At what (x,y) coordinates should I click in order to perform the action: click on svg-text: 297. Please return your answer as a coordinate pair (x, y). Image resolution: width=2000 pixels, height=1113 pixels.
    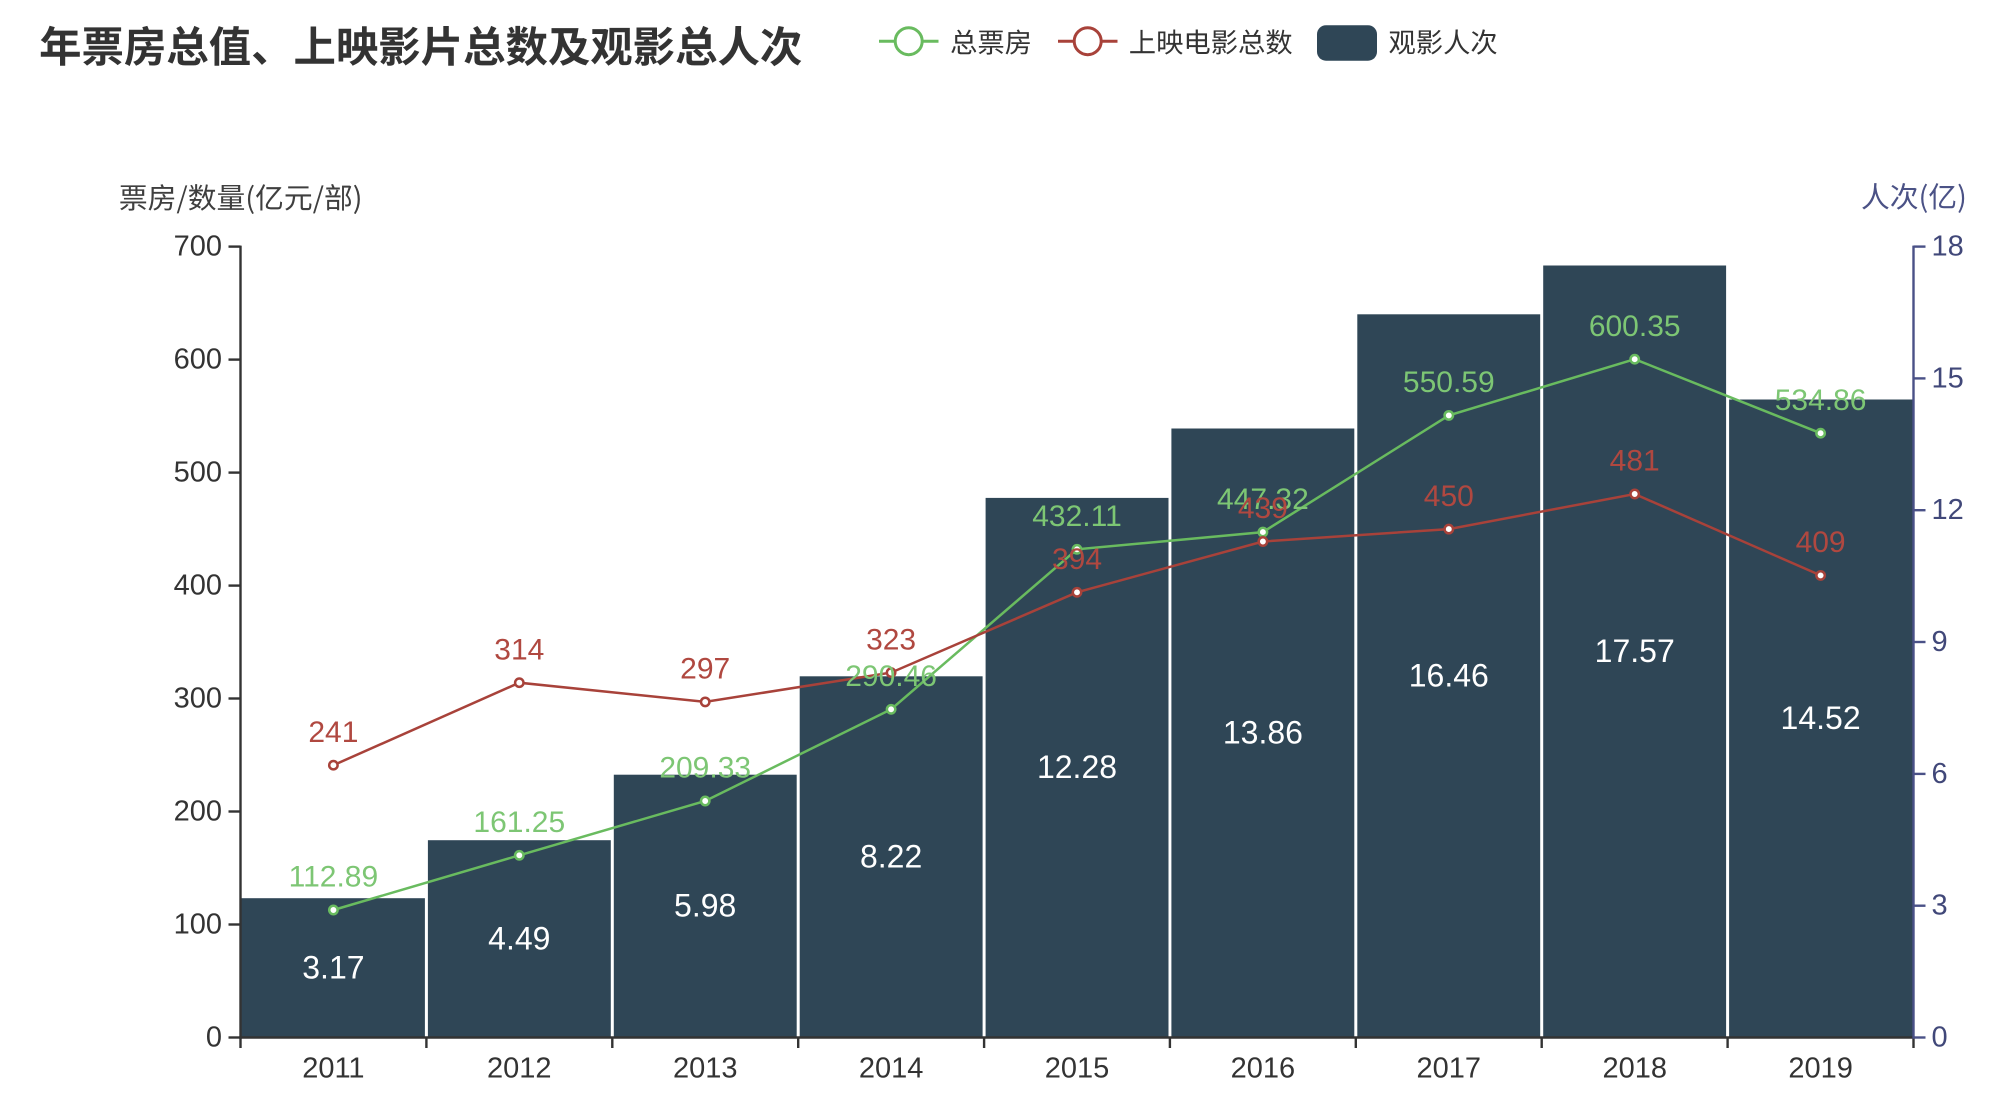
    Looking at the image, I should click on (705, 669).